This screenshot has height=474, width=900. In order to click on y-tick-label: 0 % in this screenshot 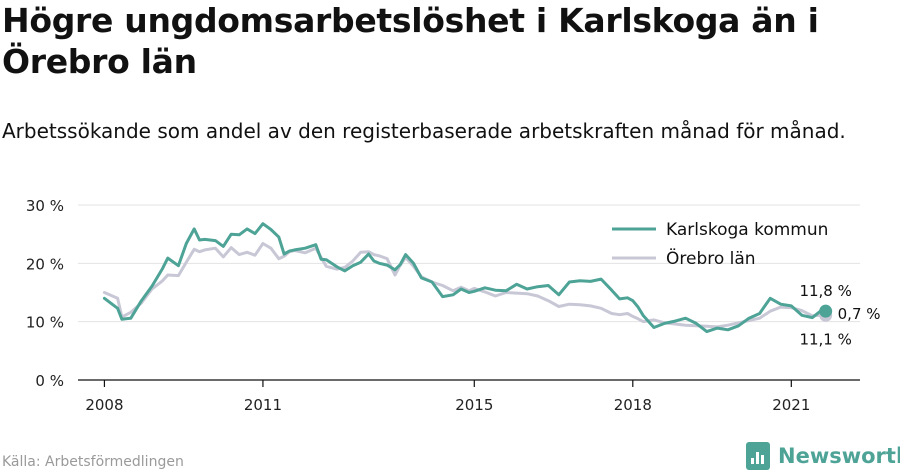, I will do `click(49, 381)`.